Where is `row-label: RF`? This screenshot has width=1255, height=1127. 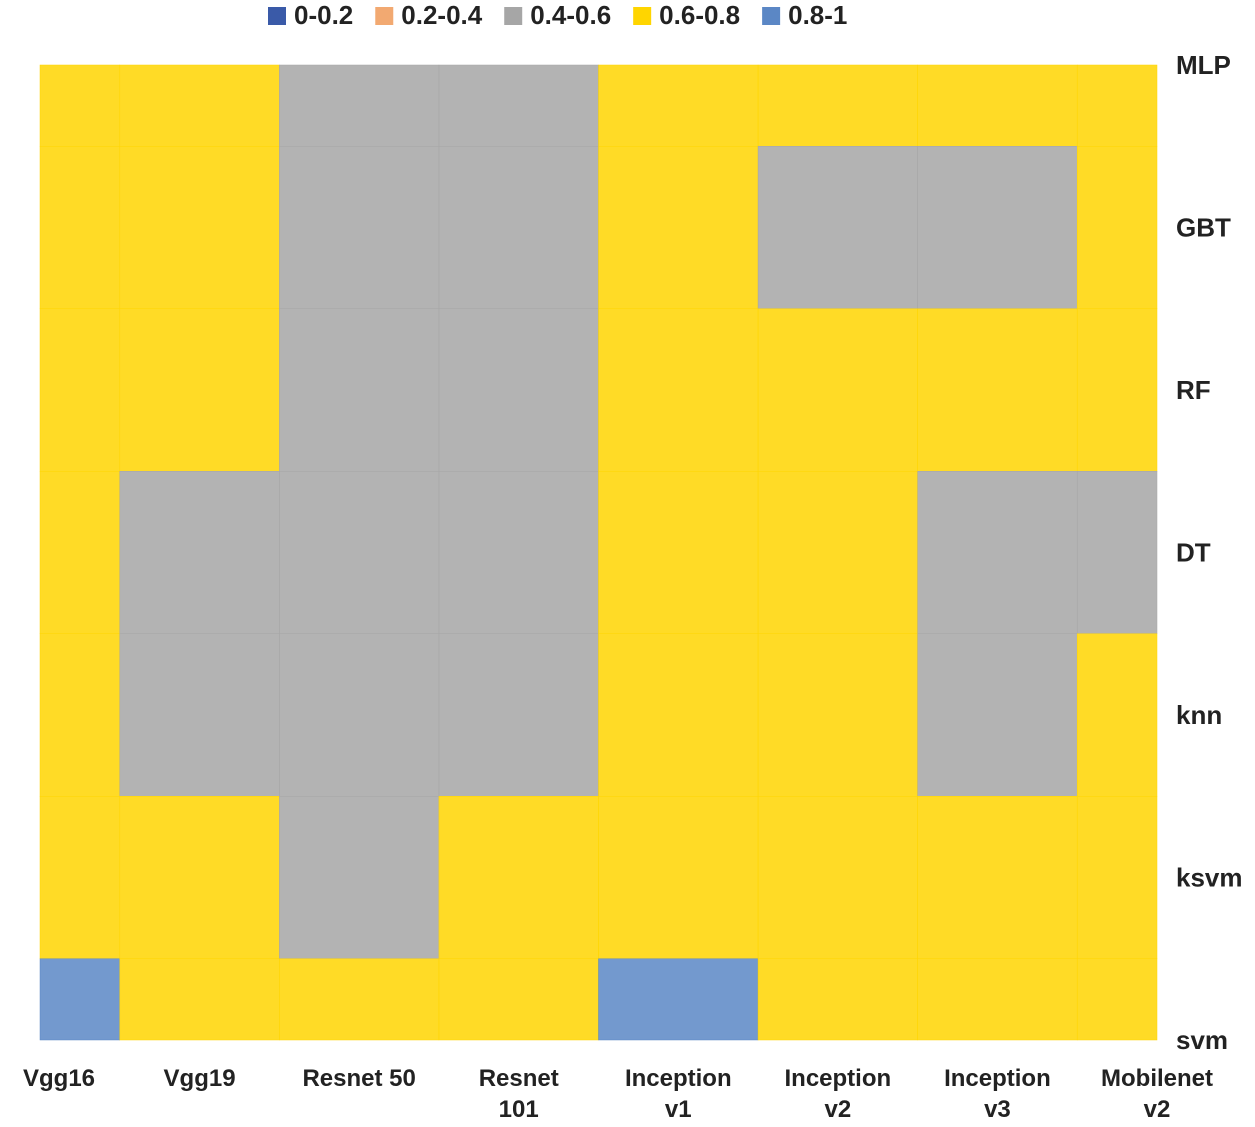
row-label: RF is located at coordinates (1193, 390).